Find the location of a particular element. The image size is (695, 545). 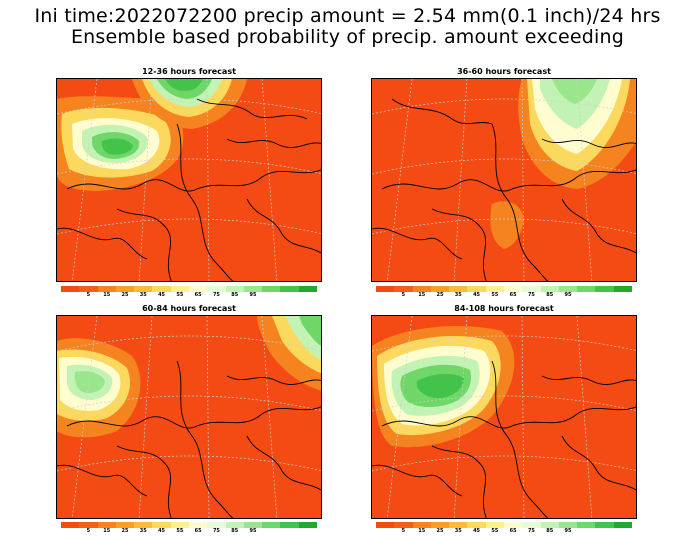

panel-title: 36-60 hours forecast is located at coordinates (504, 71).